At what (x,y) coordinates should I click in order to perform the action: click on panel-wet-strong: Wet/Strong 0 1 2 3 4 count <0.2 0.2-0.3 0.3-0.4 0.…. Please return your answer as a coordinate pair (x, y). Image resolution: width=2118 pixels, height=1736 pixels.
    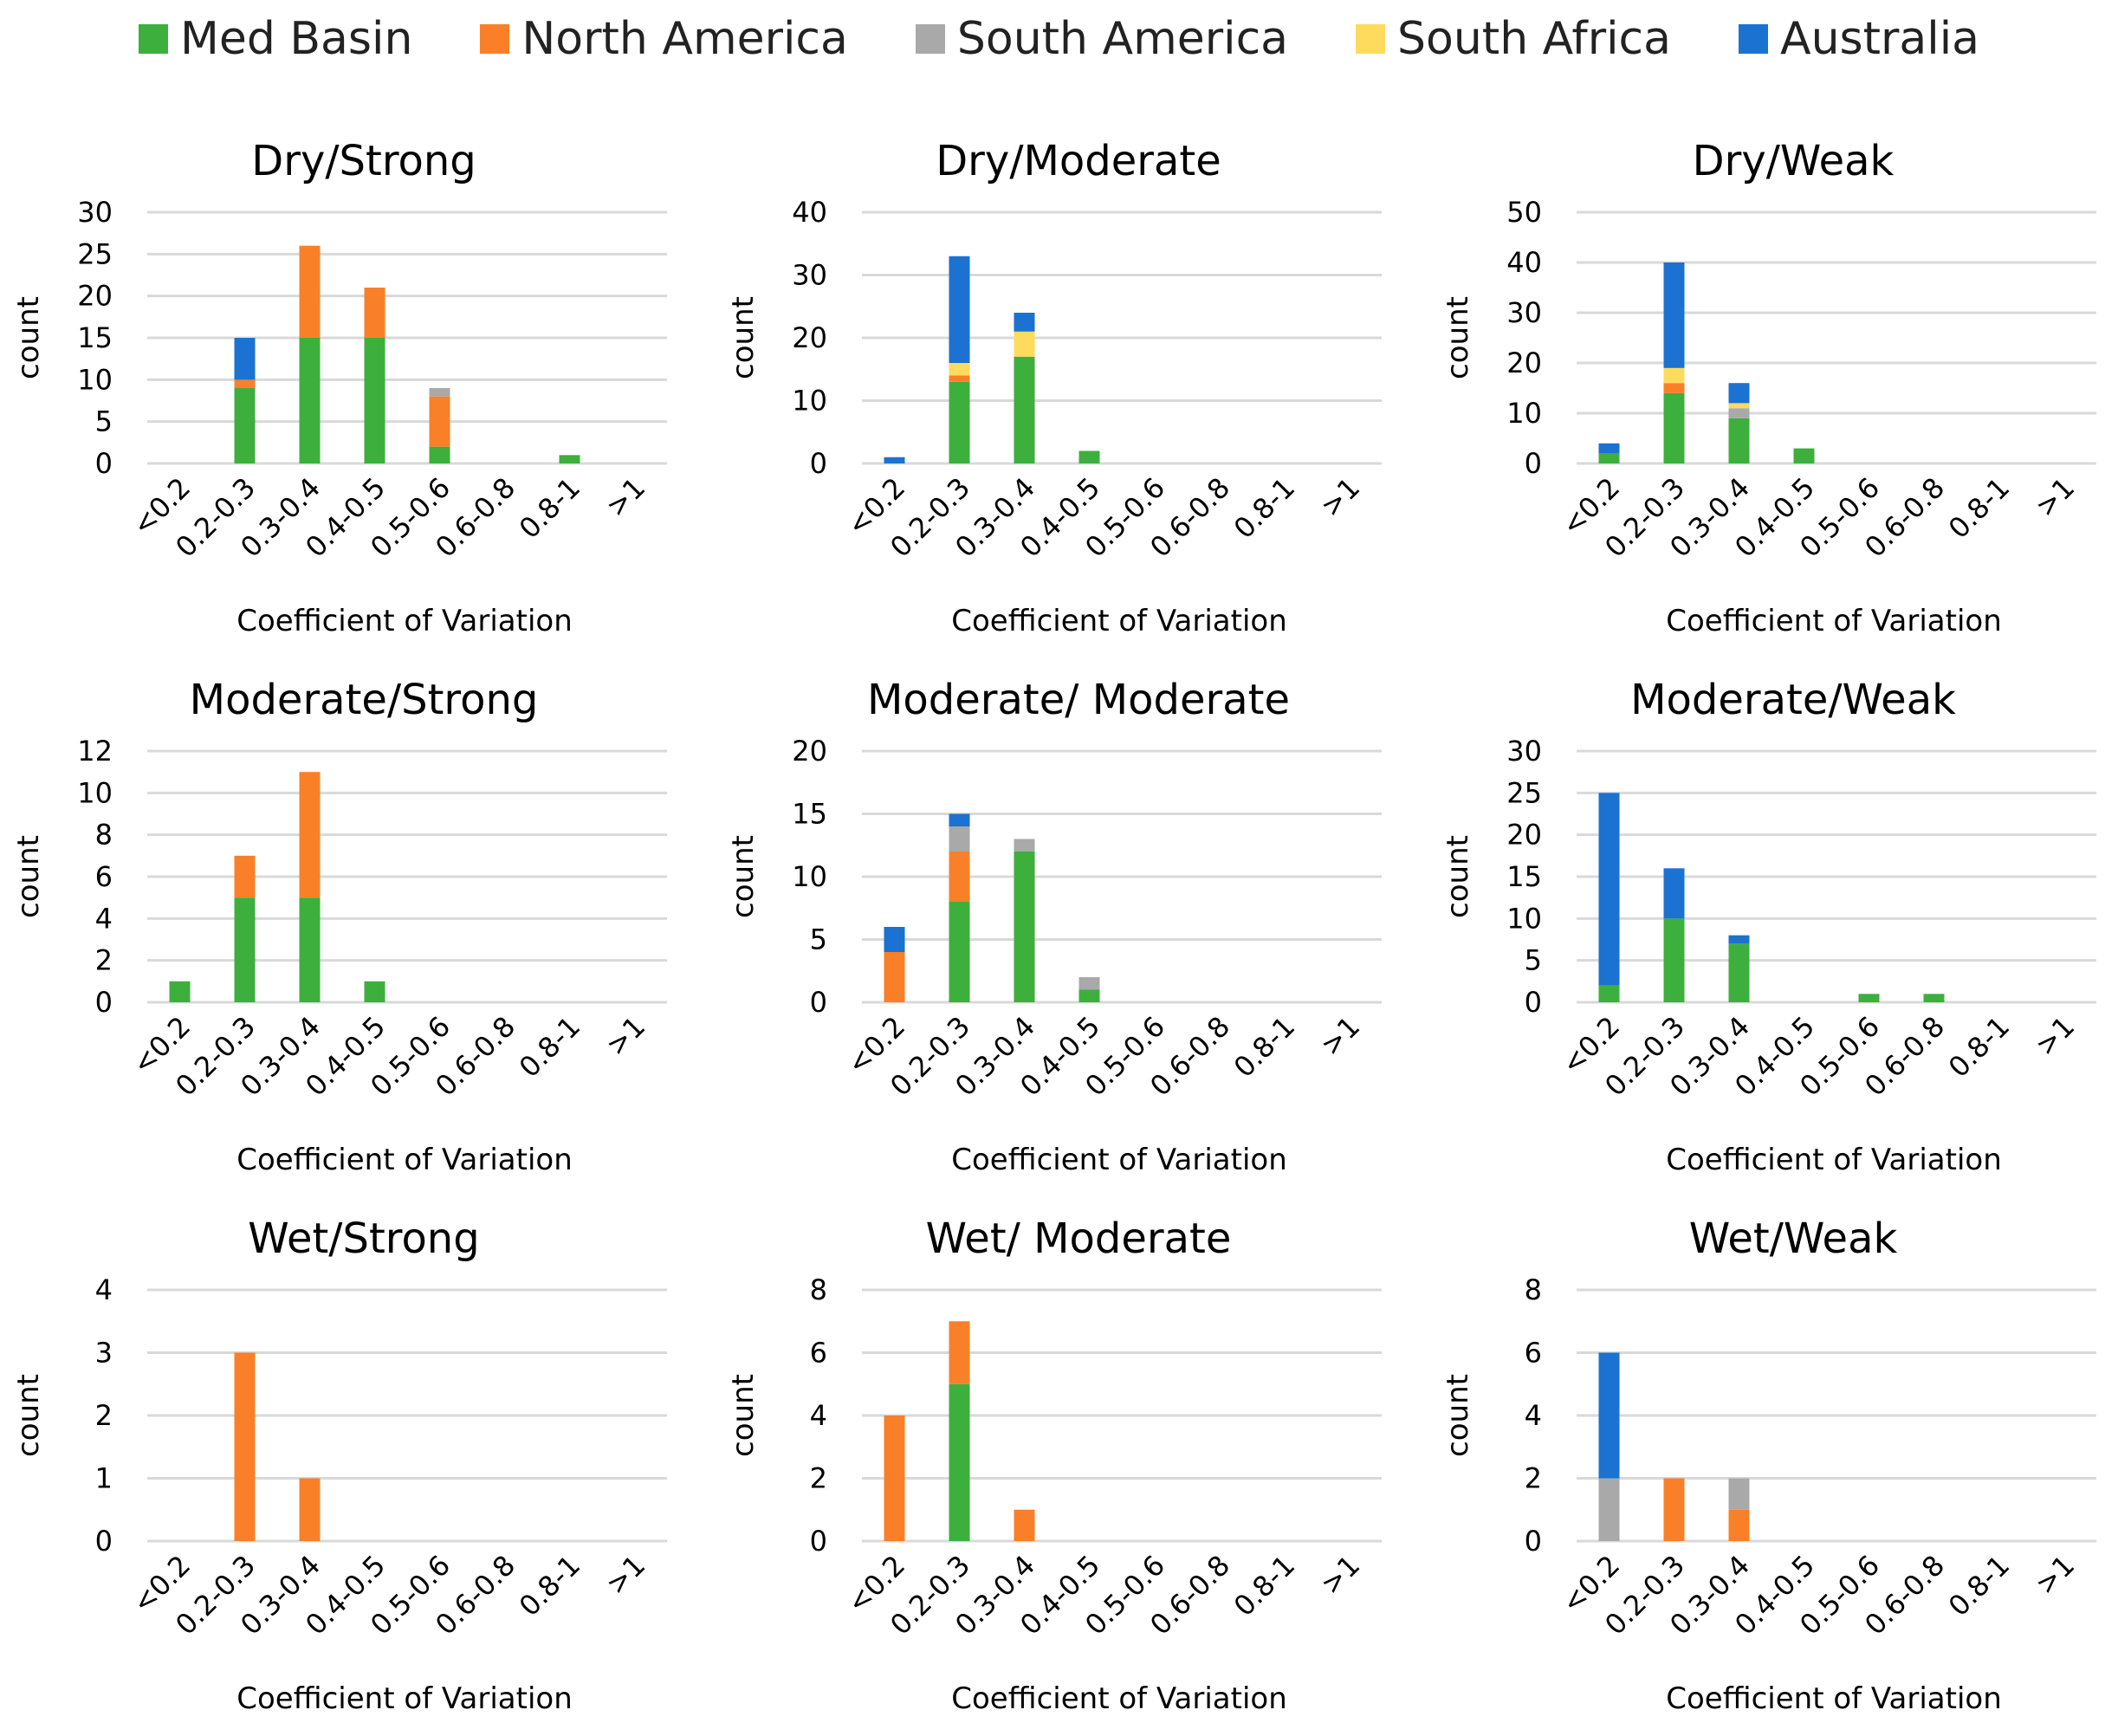
    Looking at the image, I should click on (353, 1467).